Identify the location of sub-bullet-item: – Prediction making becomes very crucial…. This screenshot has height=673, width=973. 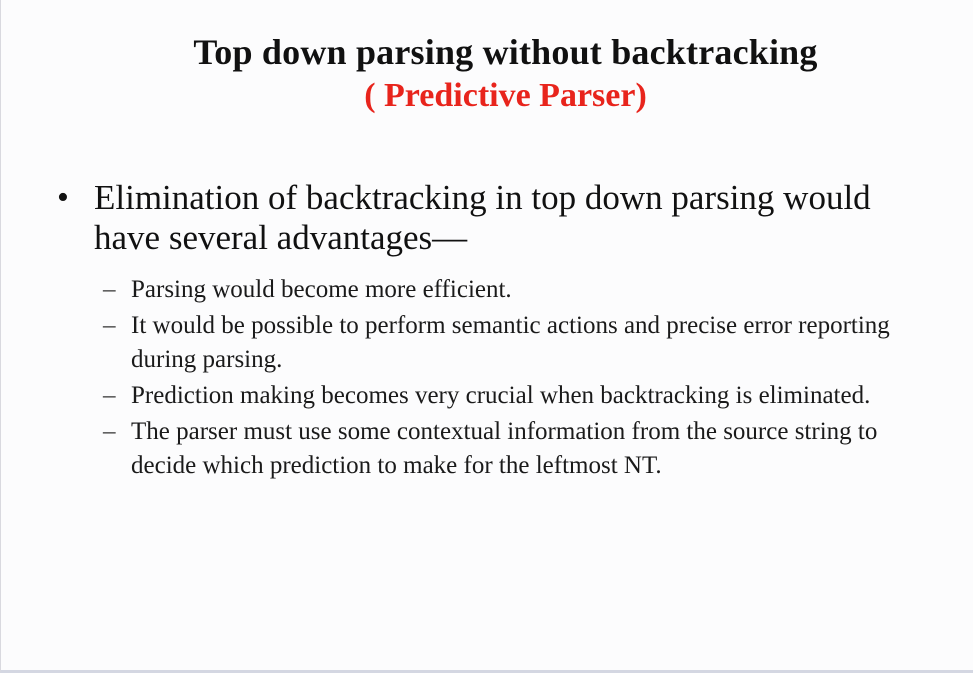
(523, 396).